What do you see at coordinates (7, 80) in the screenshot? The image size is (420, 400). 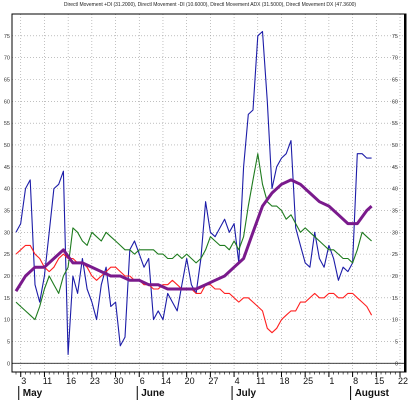 I see `y-tick-label-left: 65` at bounding box center [7, 80].